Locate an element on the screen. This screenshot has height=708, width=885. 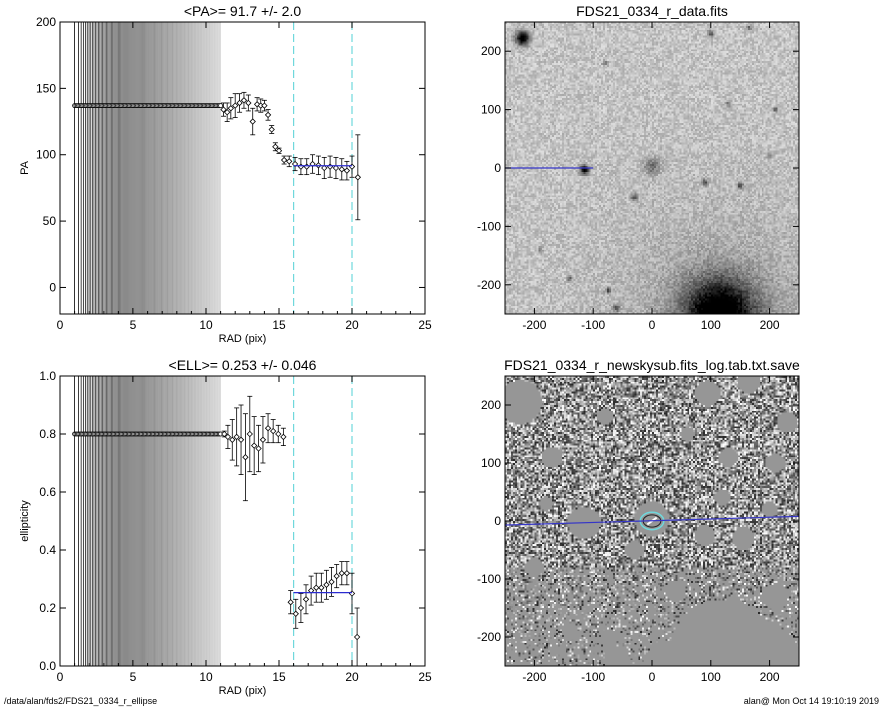
x-tick-label: 10 is located at coordinates (206, 325).